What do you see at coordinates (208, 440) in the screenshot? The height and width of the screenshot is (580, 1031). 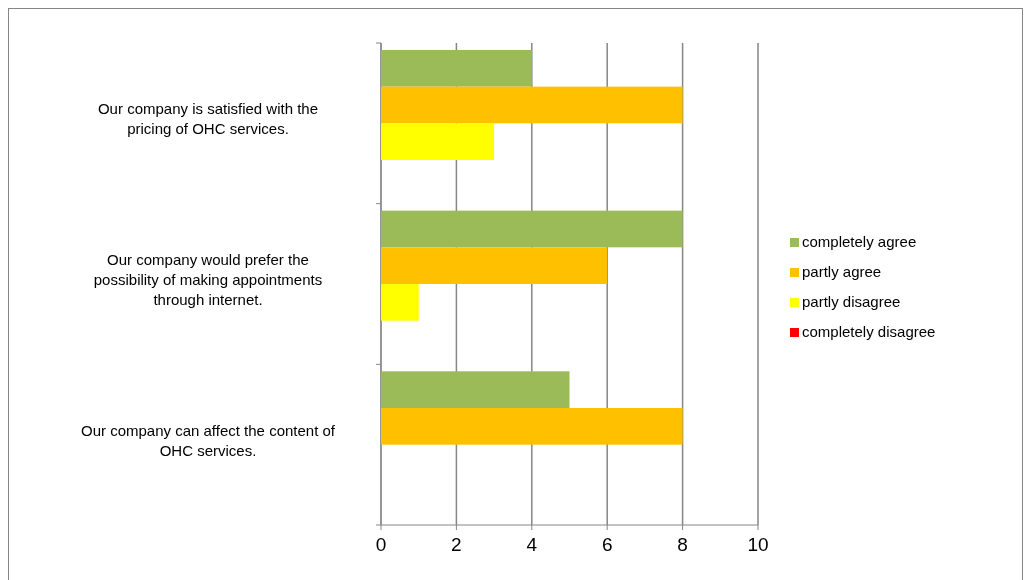 I see `y-tick-label: Our company can affect the content of OHC services.` at bounding box center [208, 440].